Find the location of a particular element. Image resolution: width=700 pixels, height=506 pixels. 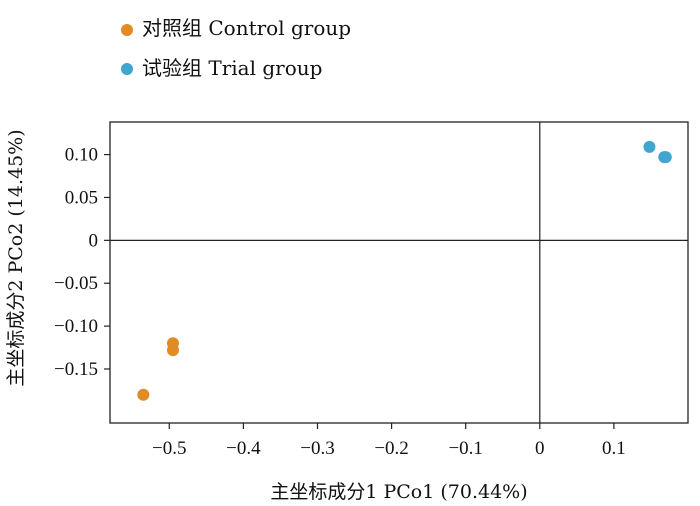

y-tick-label: 0.10 is located at coordinates (81, 155).